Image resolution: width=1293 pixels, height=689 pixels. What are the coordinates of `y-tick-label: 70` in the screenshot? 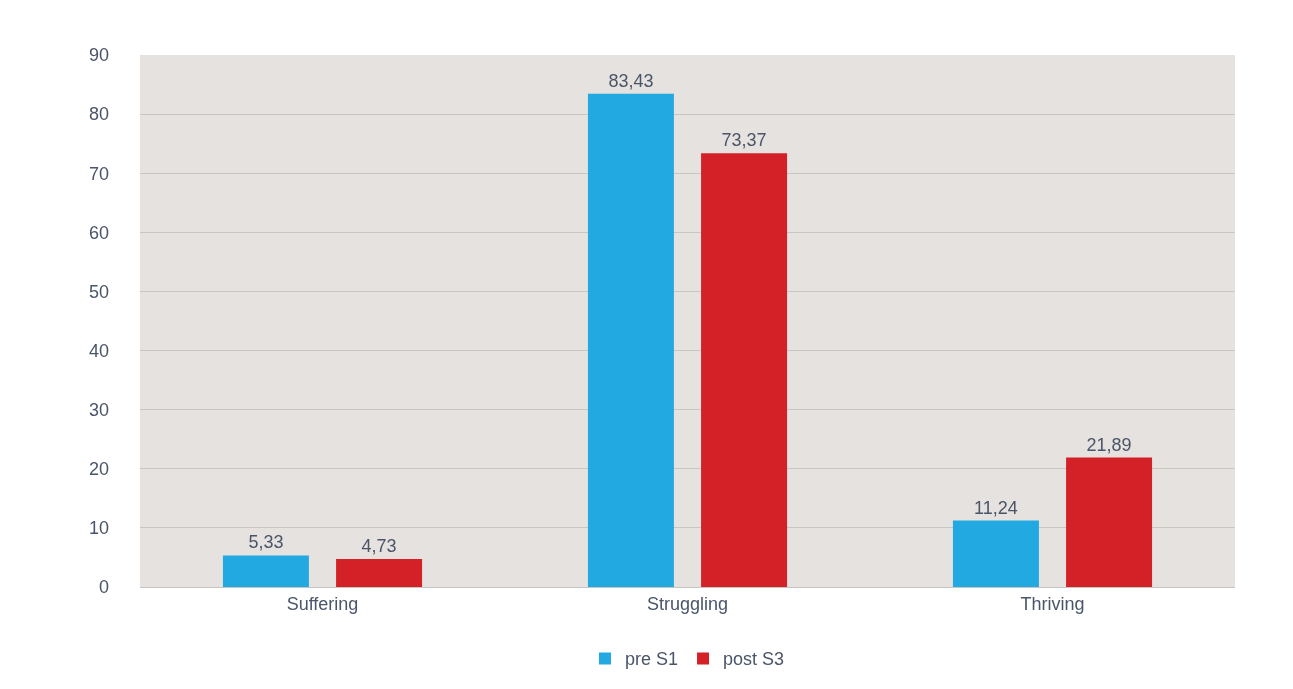 It's located at (98, 173).